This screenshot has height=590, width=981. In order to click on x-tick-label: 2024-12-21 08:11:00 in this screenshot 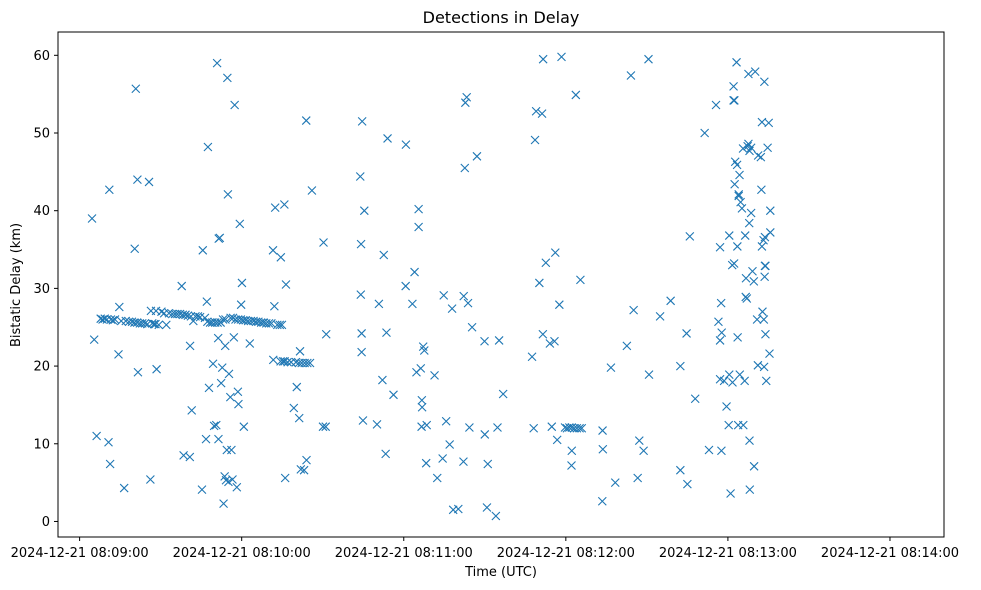, I will do `click(404, 553)`.